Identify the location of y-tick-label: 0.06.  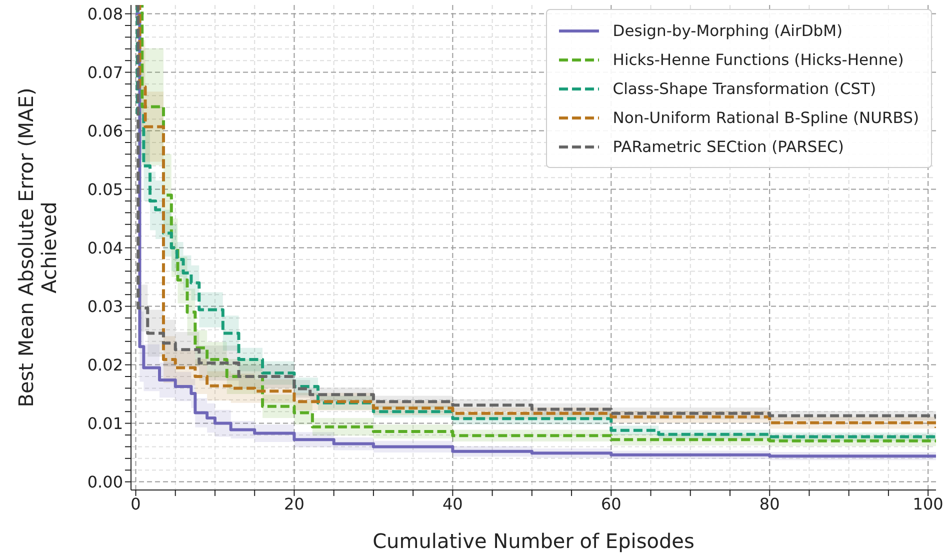
(105, 130).